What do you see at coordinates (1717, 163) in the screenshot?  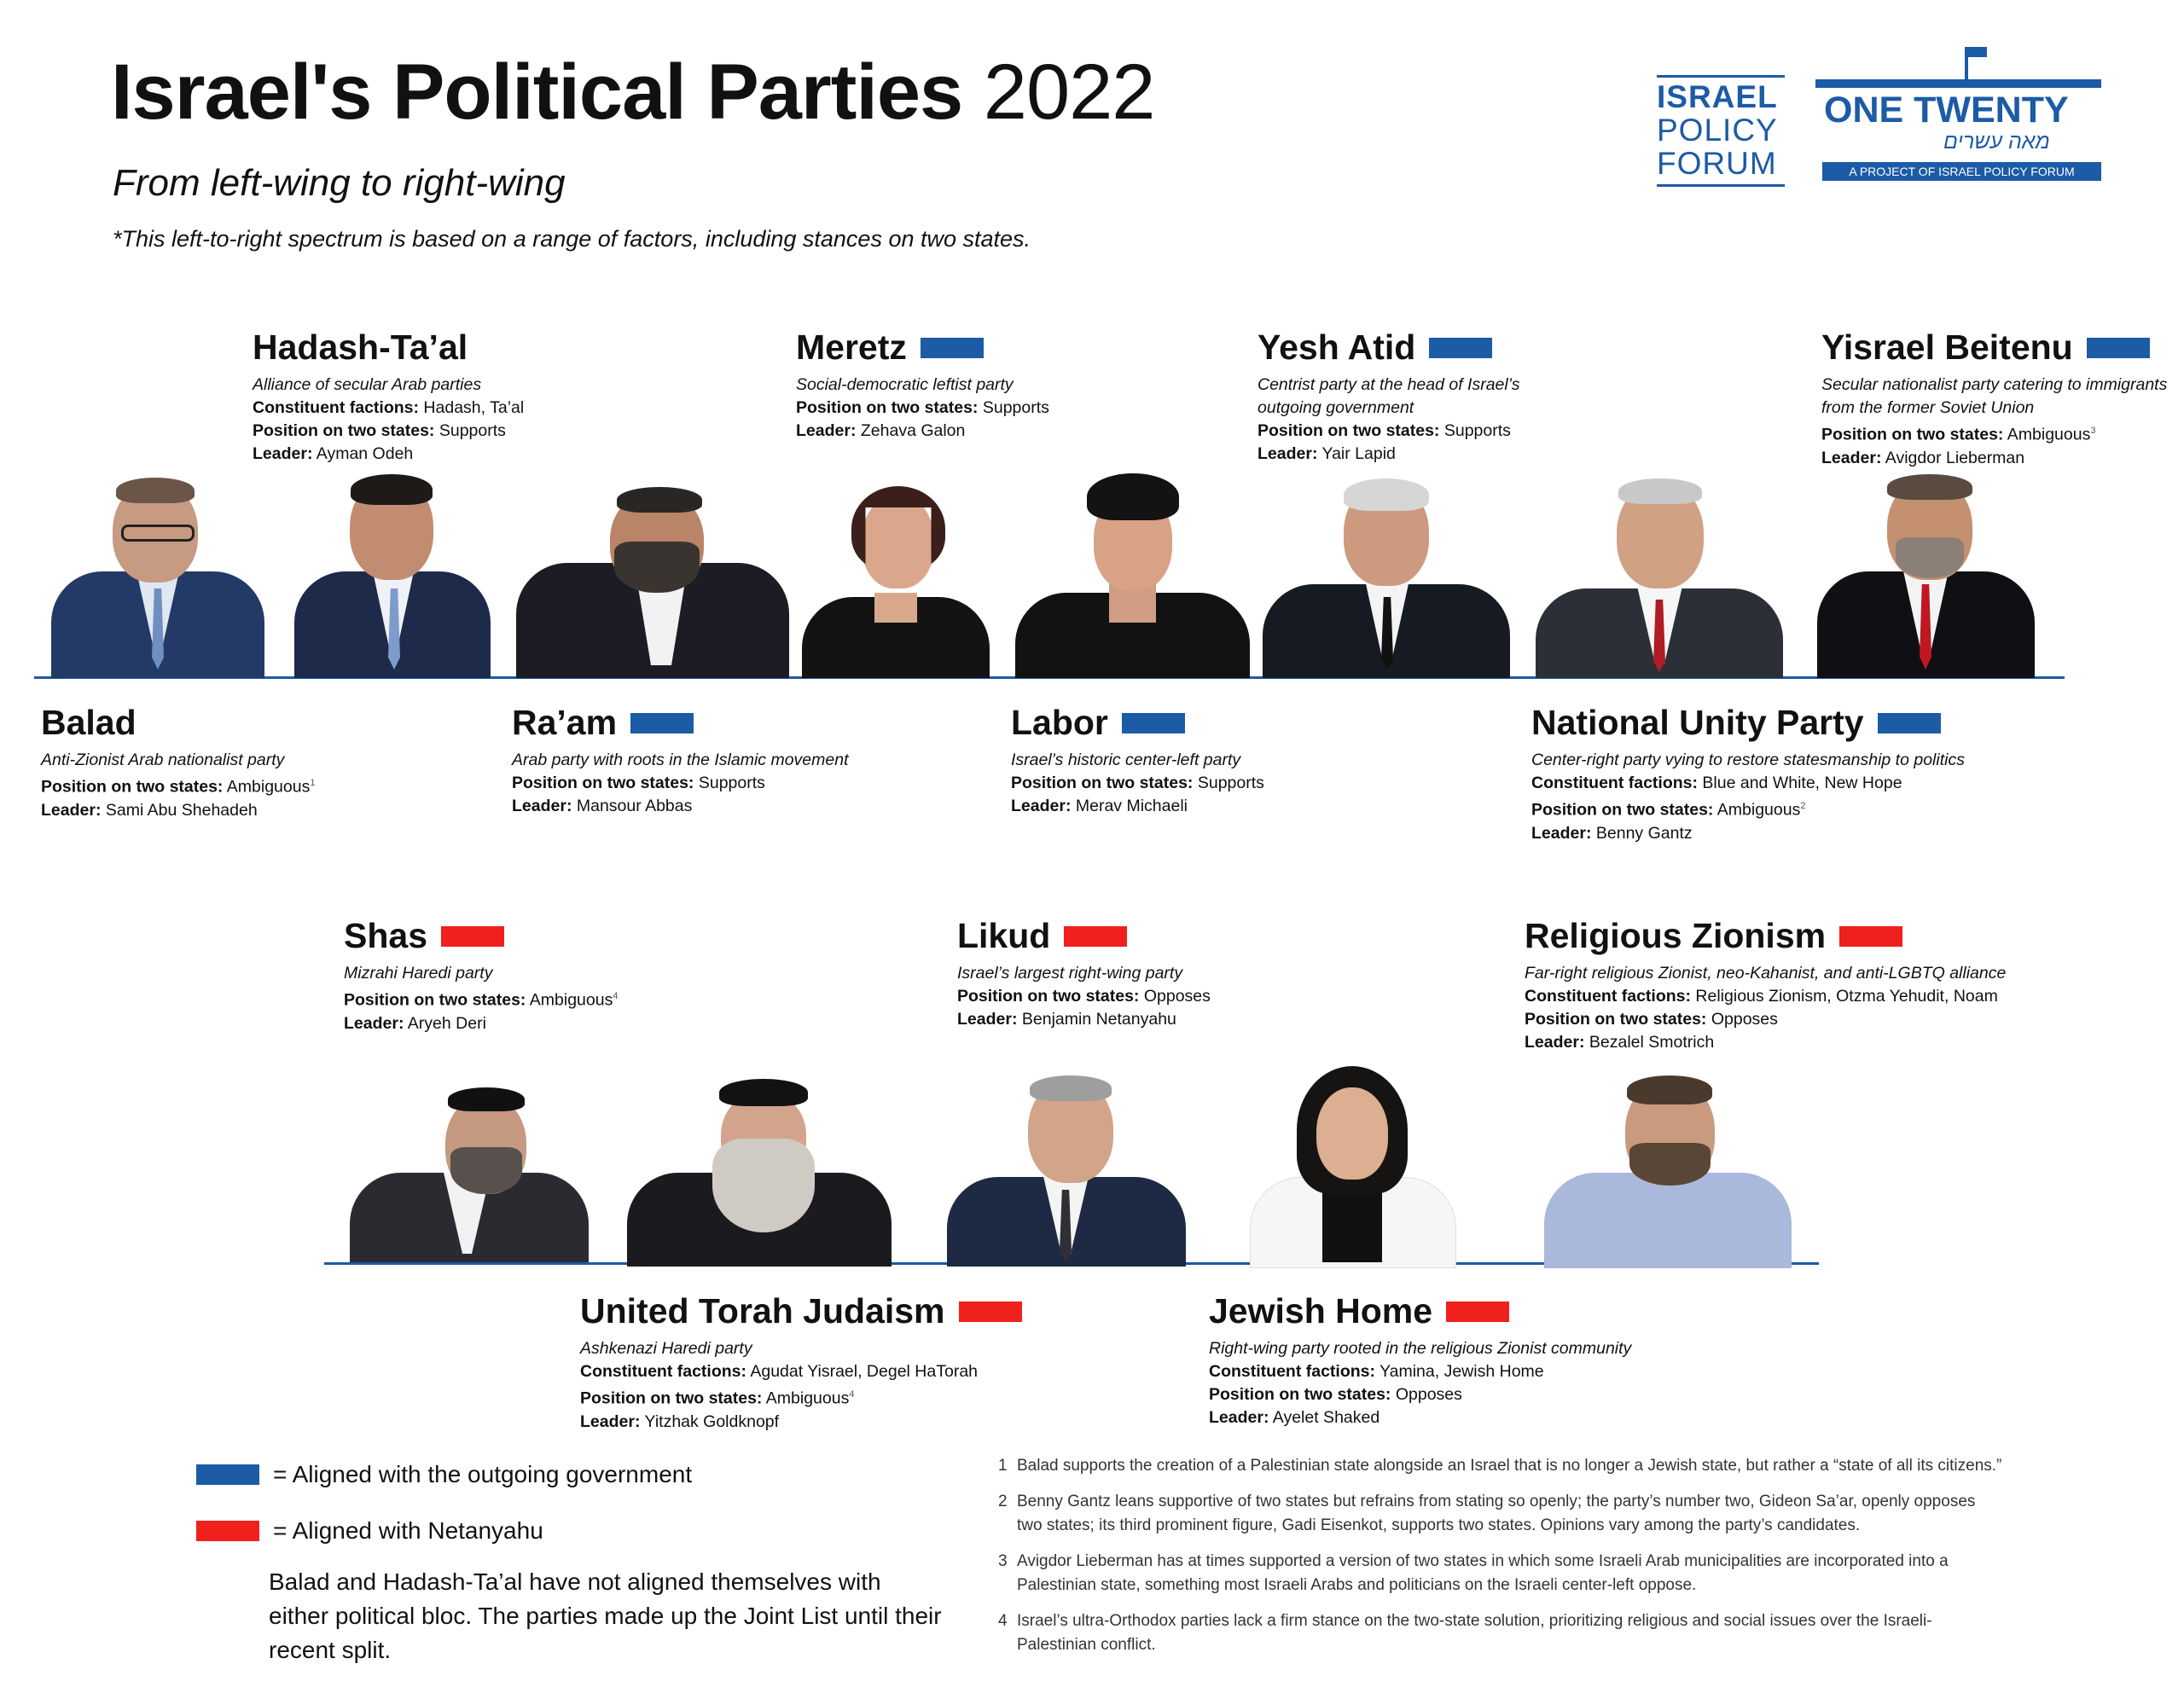 I see `ipf-line3: FORUM` at bounding box center [1717, 163].